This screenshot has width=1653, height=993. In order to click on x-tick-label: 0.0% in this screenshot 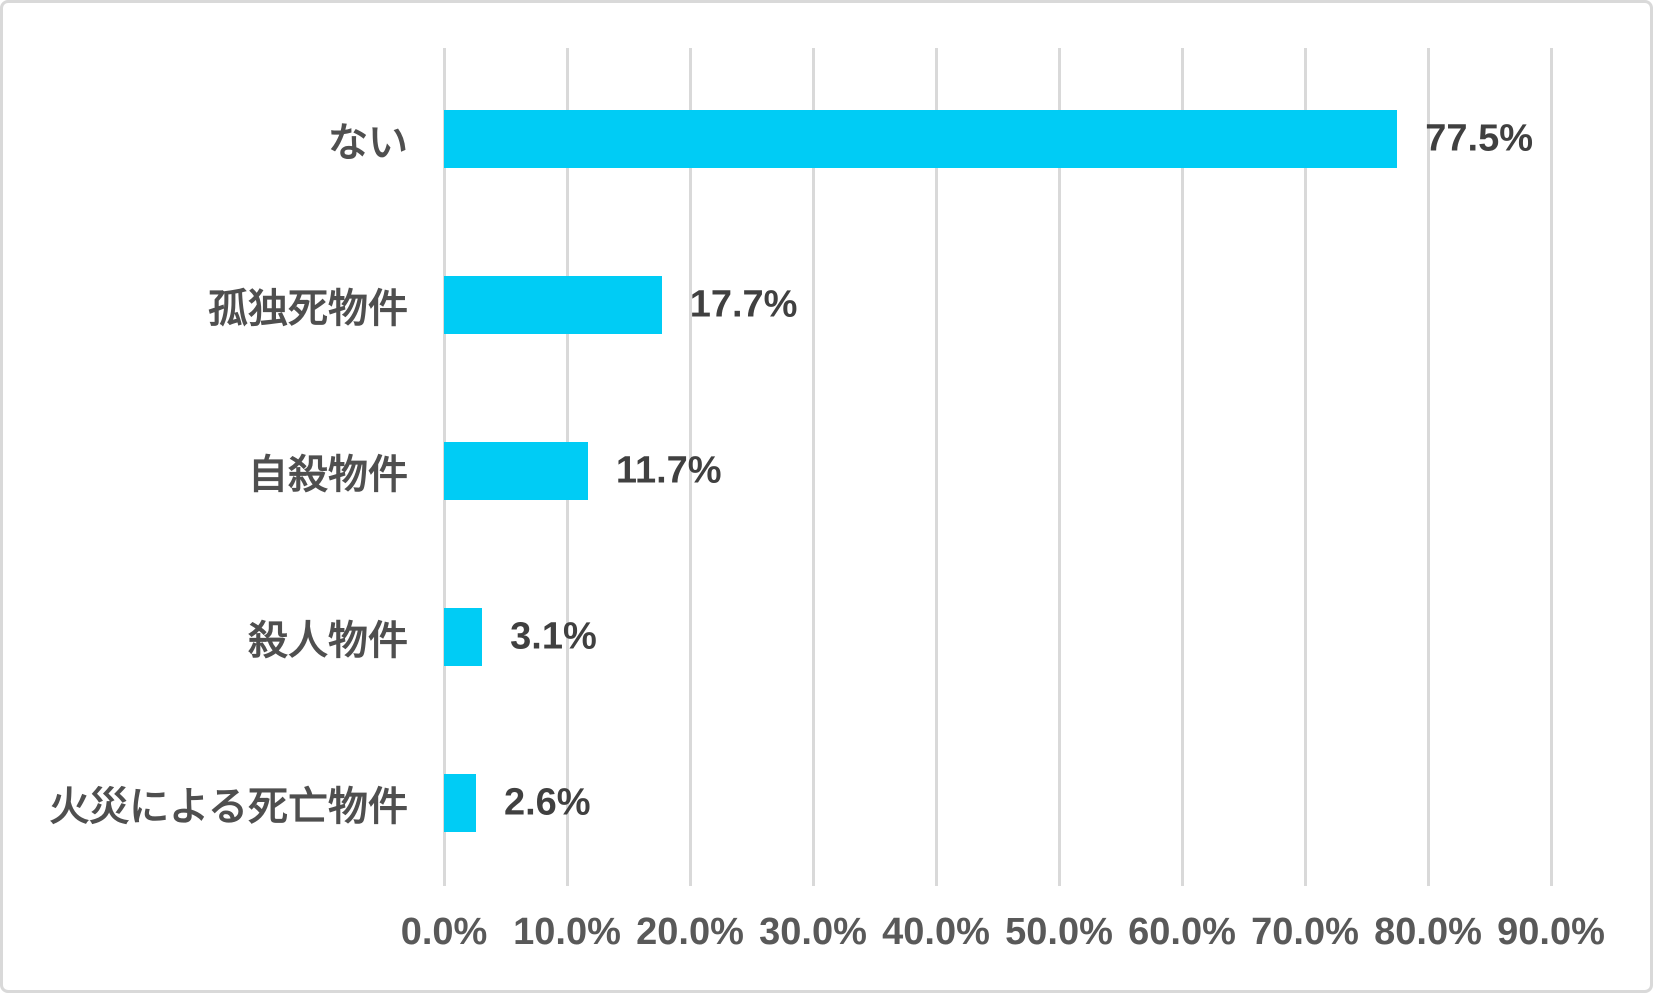, I will do `click(444, 932)`.